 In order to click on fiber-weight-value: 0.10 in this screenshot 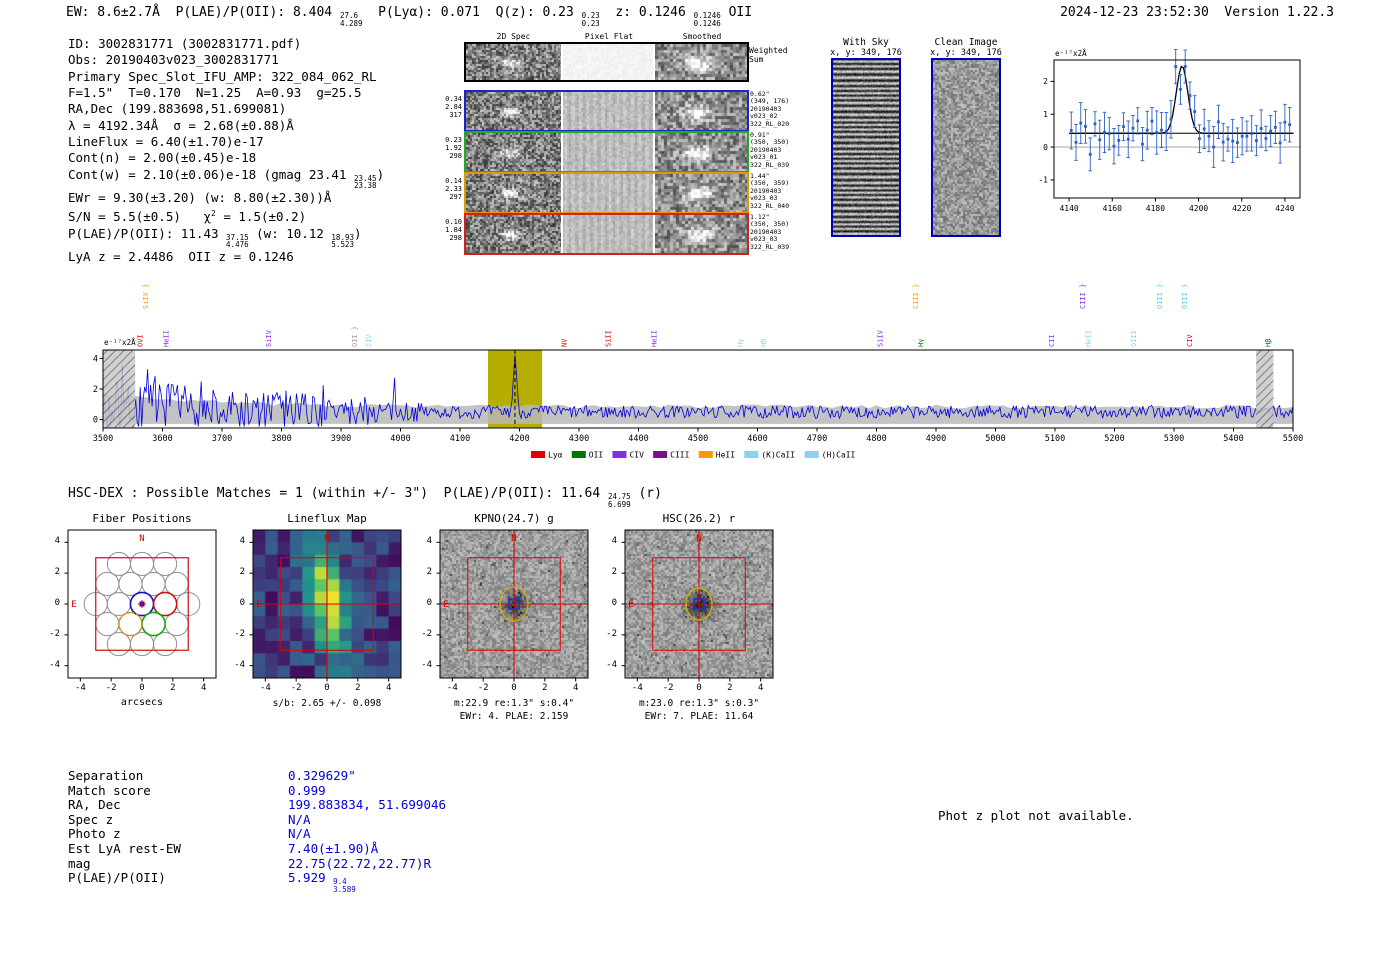, I will do `click(453, 222)`.